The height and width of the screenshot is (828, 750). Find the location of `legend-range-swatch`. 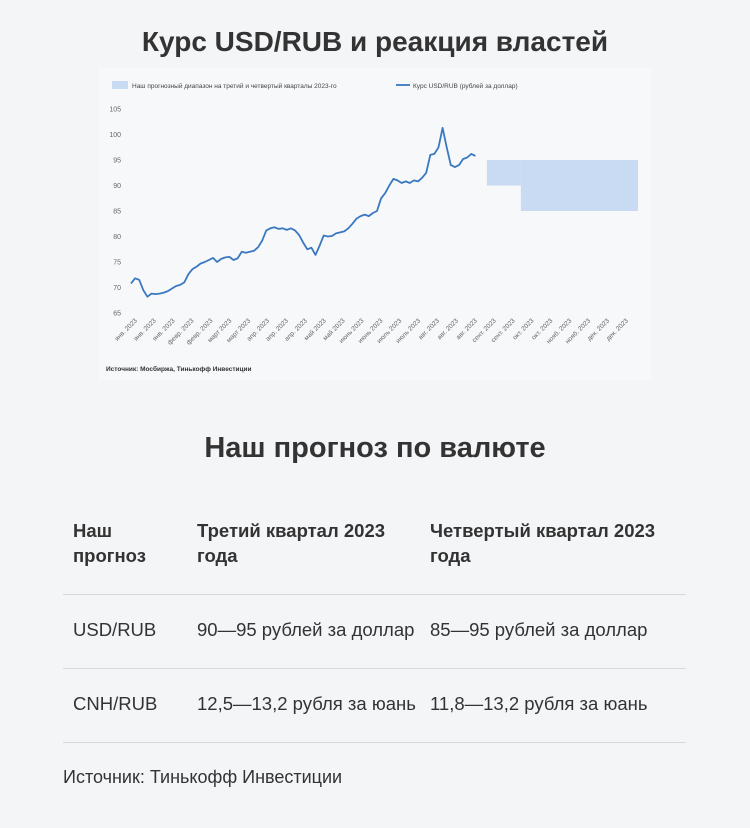

legend-range-swatch is located at coordinates (120, 85).